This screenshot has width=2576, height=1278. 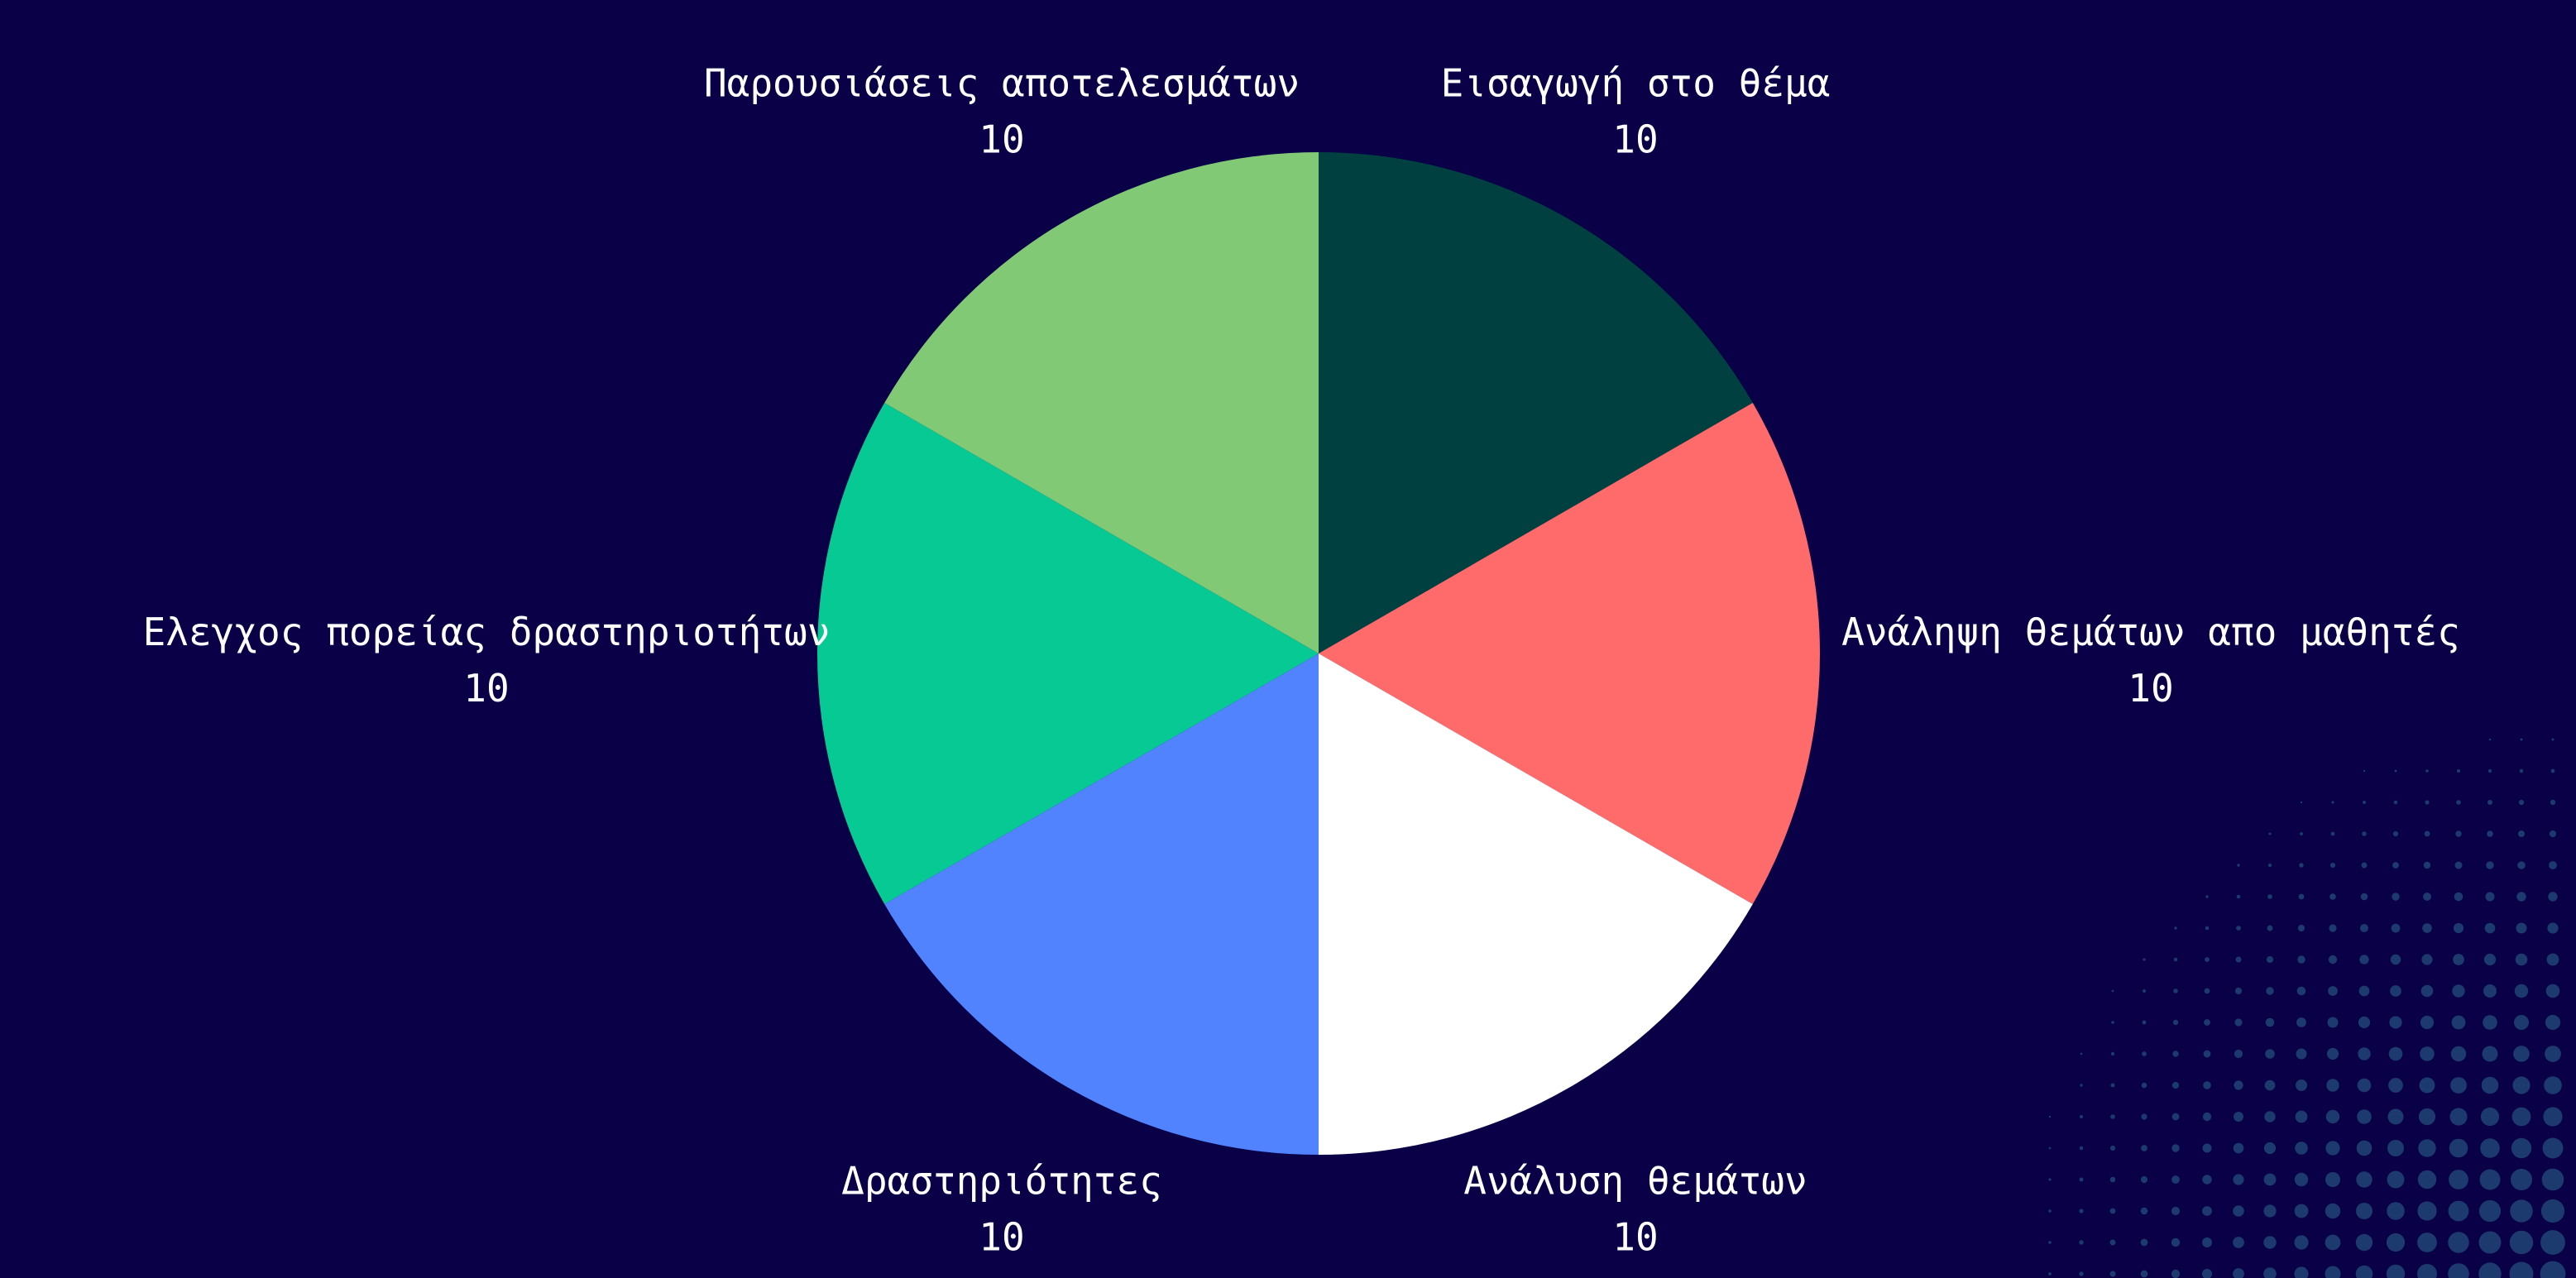 What do you see at coordinates (2150, 632) in the screenshot?
I see `slice-category-label: Ανάληψη θεμάτων απο μαθητές` at bounding box center [2150, 632].